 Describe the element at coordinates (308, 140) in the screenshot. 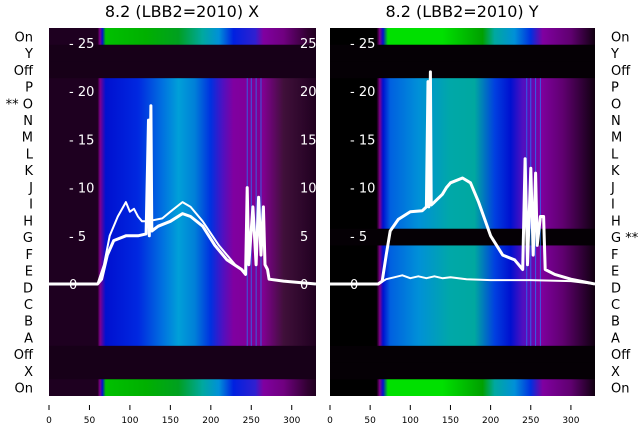

I see `y-tick-label-right: 15` at that location.